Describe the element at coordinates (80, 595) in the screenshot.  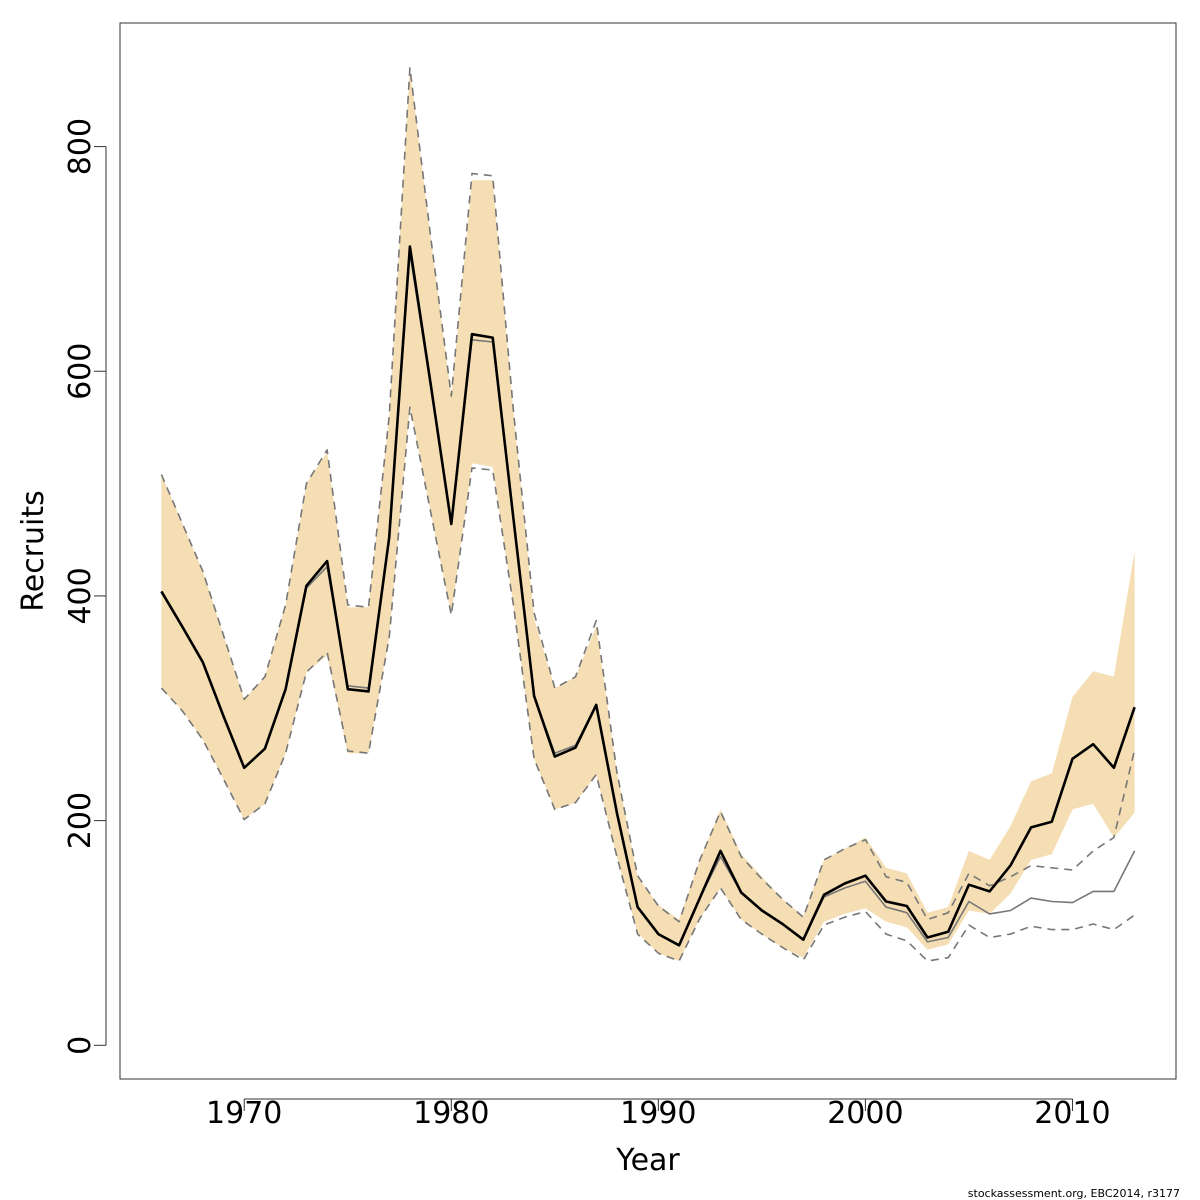
I see `y-tick-label: 400` at that location.